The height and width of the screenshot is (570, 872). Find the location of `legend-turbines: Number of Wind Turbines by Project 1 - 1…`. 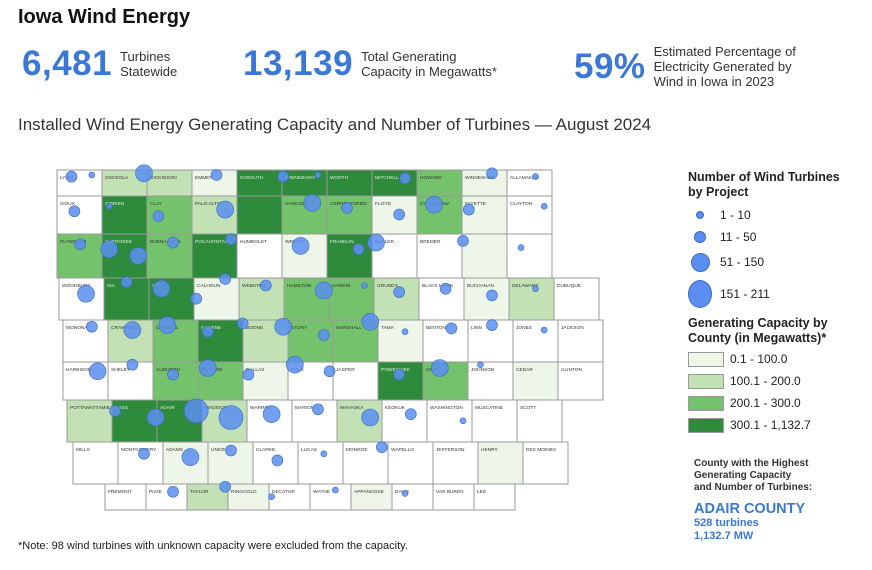

legend-turbines: Number of Wind Turbines by Project 1 - 1… is located at coordinates (764, 241).